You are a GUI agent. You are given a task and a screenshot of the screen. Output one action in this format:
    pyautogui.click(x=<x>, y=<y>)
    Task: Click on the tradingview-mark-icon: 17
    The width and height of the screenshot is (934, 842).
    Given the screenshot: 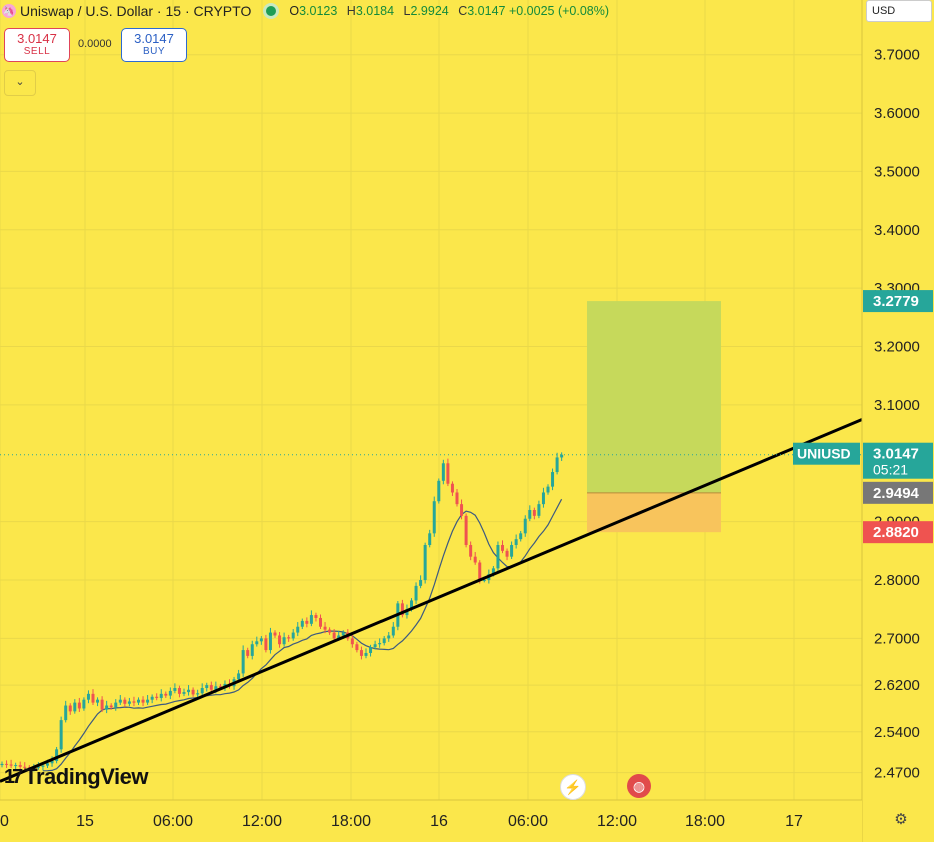 What is the action you would take?
    pyautogui.click(x=13, y=776)
    